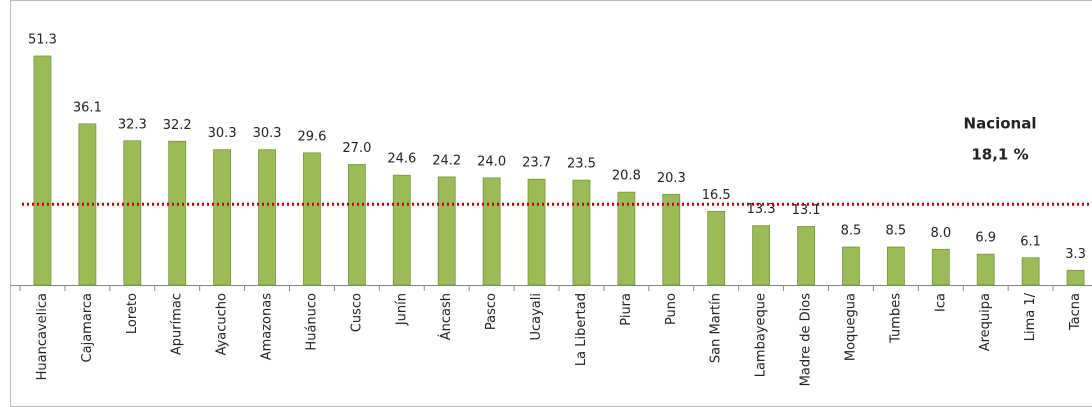 This screenshot has height=407, width=1092. Describe the element at coordinates (356, 148) in the screenshot. I see `data-label: 27.0` at that location.